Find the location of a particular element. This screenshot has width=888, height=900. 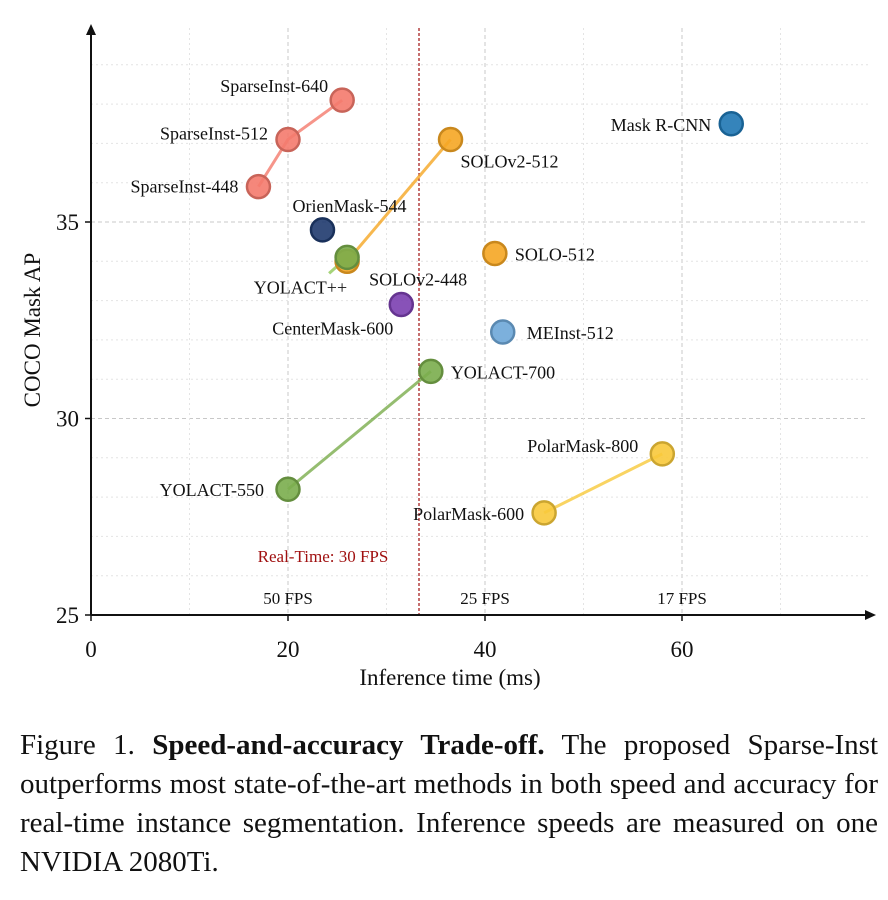

label-solo-512: SOLO-512 is located at coordinates (555, 254).